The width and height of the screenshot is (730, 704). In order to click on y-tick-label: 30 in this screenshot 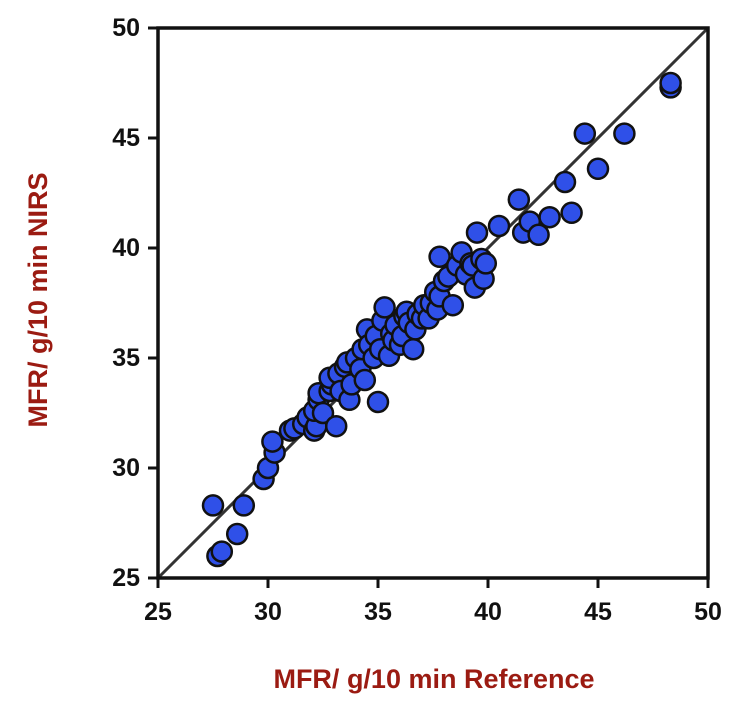, I will do `click(126, 468)`.